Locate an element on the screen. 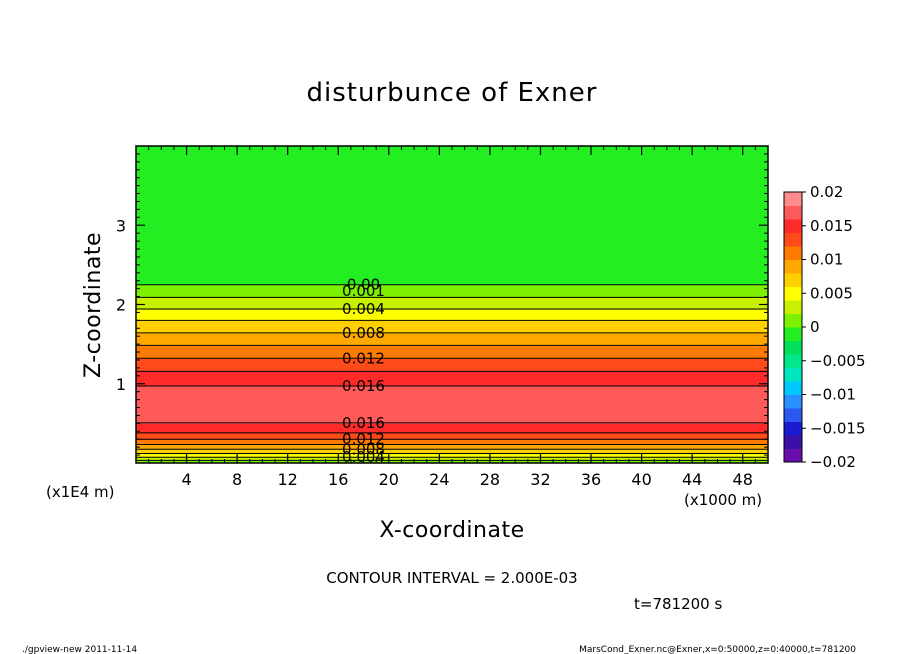  x-tick-labels: 4 8 12 16 20 24 28 32 36 40 44 48 is located at coordinates (466, 479).